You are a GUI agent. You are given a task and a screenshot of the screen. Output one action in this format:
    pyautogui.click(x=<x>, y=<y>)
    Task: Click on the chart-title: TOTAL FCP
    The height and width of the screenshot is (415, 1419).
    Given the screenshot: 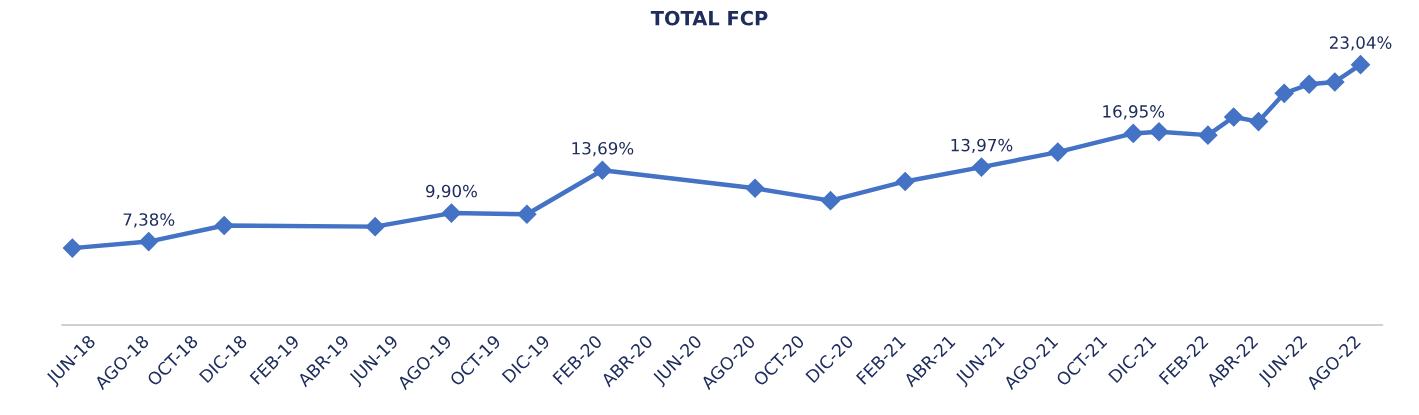 What is the action you would take?
    pyautogui.click(x=709, y=18)
    